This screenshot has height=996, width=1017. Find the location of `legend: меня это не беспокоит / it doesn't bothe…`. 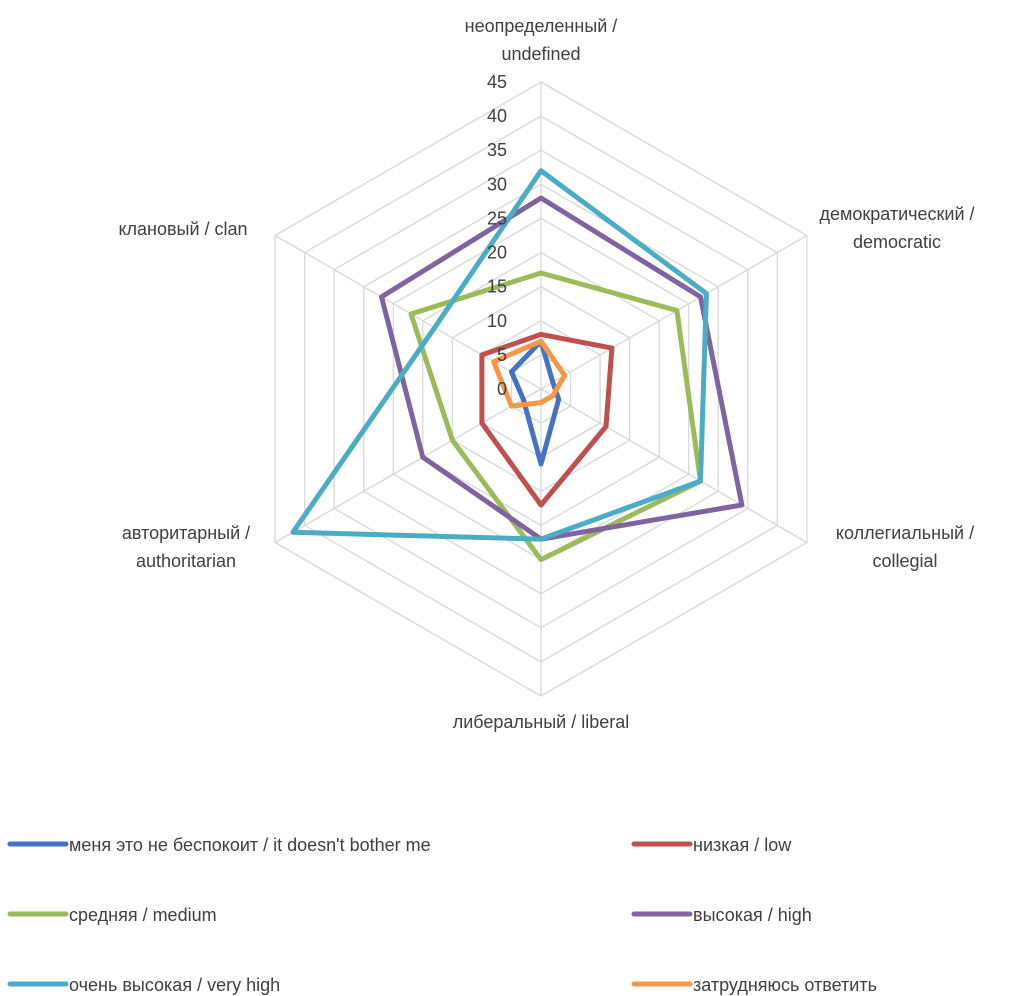

legend: меня это не беспокоит / it doesn't bothe… is located at coordinates (442, 915).